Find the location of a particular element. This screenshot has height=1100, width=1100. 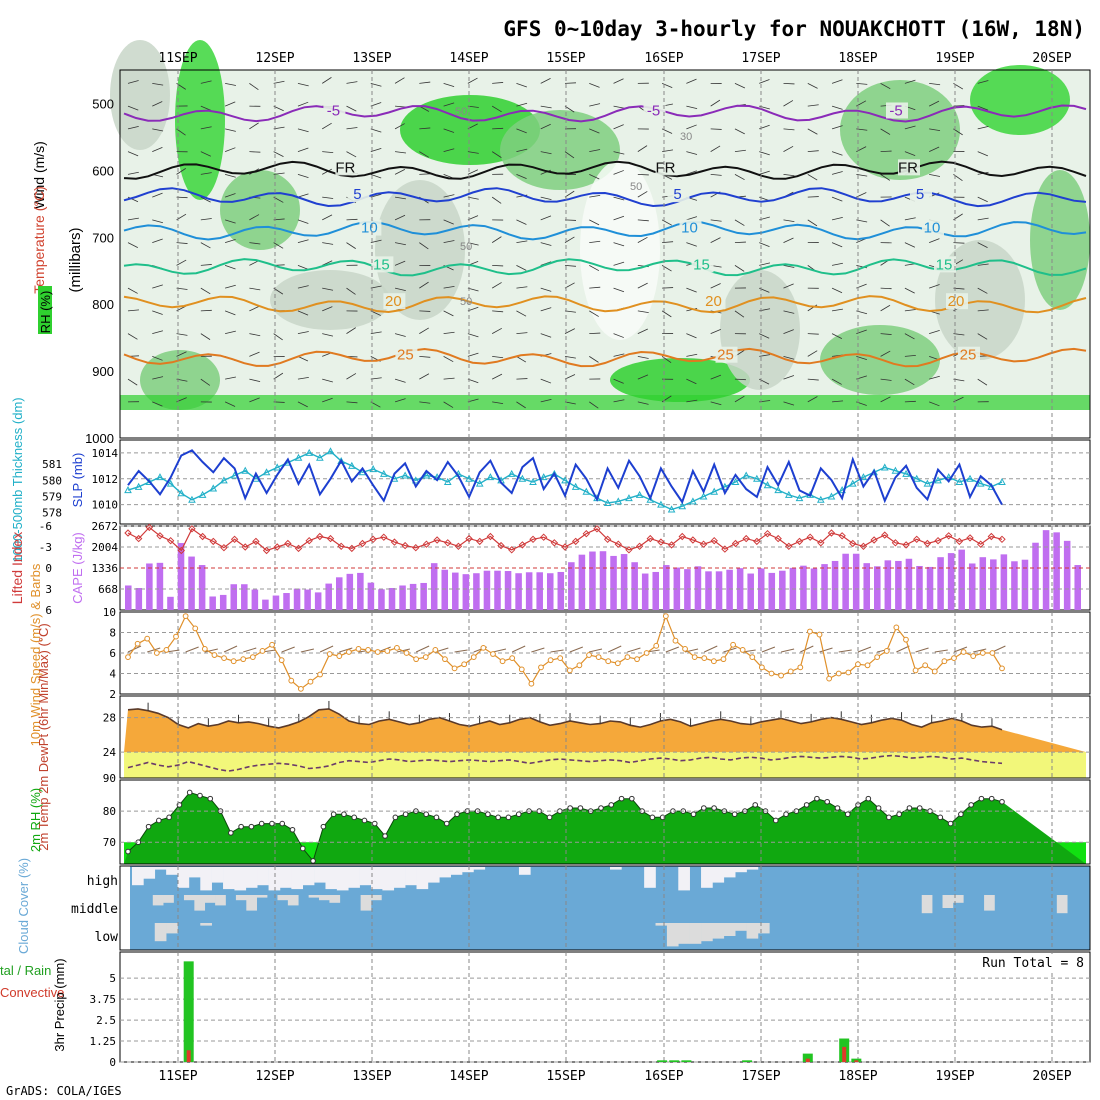

slp-frame is located at coordinates (605, 482).